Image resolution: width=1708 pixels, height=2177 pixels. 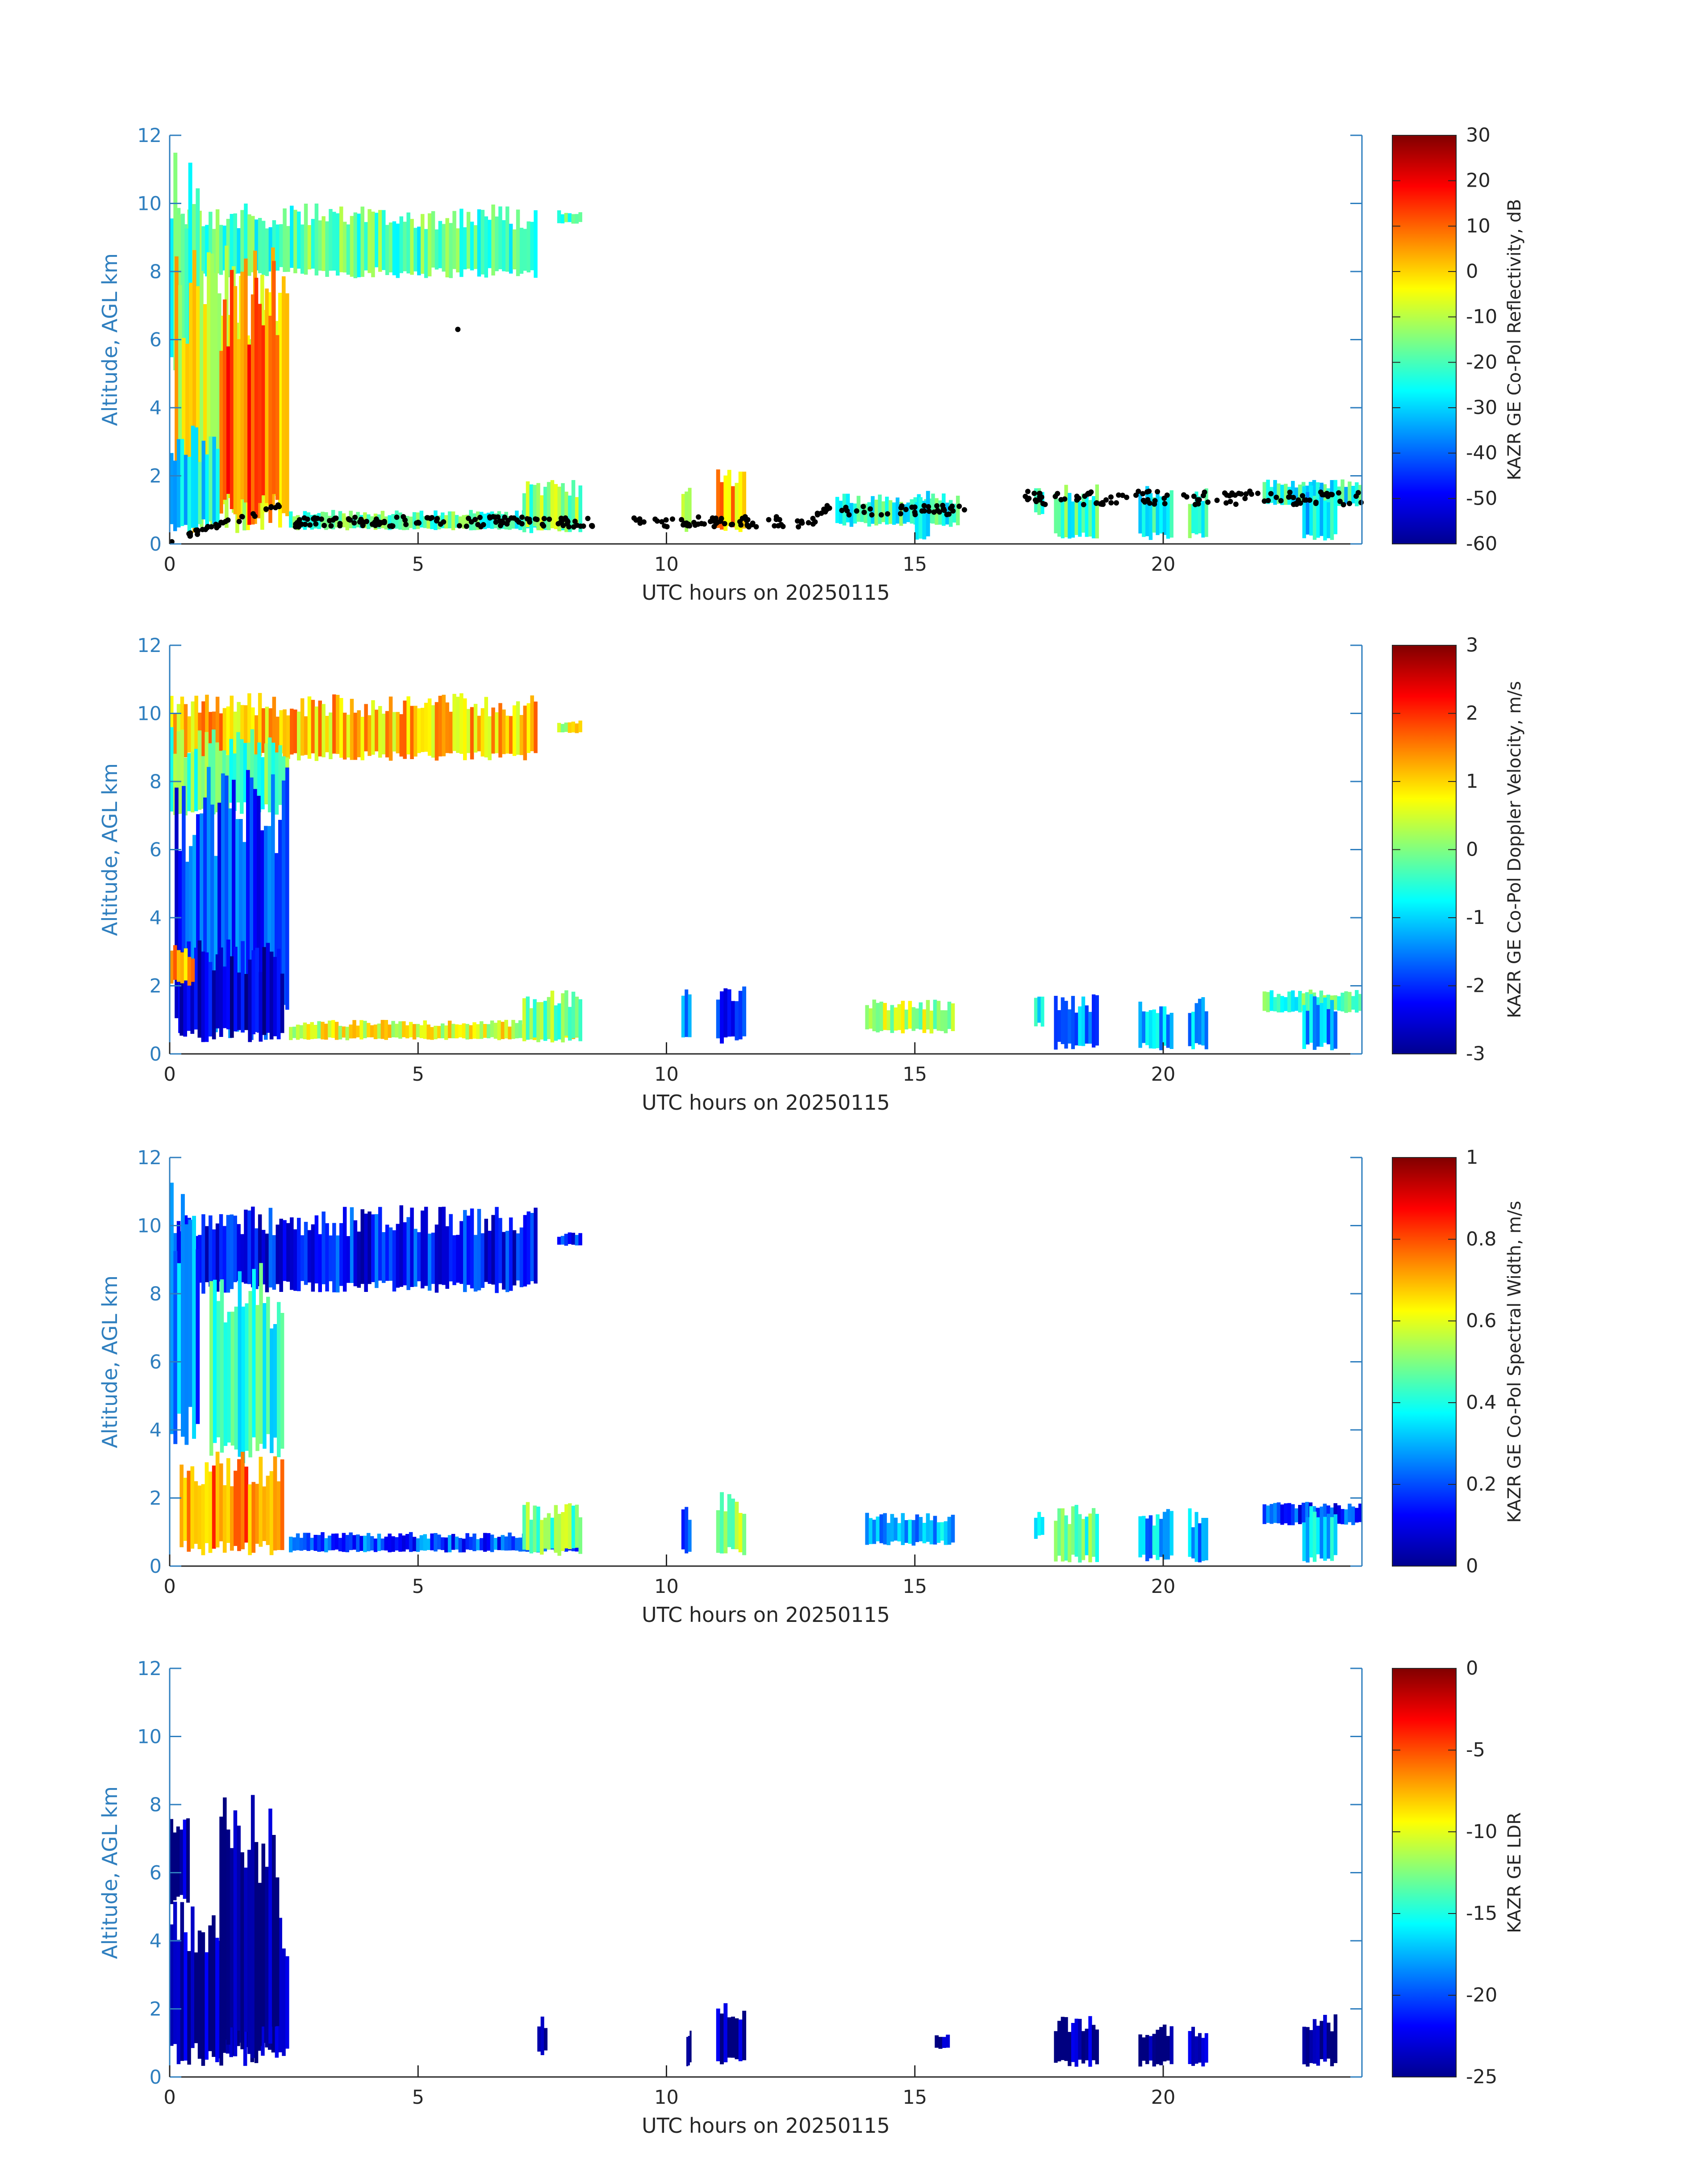 I want to click on colorbar-tick-label: -2, so click(x=1475, y=986).